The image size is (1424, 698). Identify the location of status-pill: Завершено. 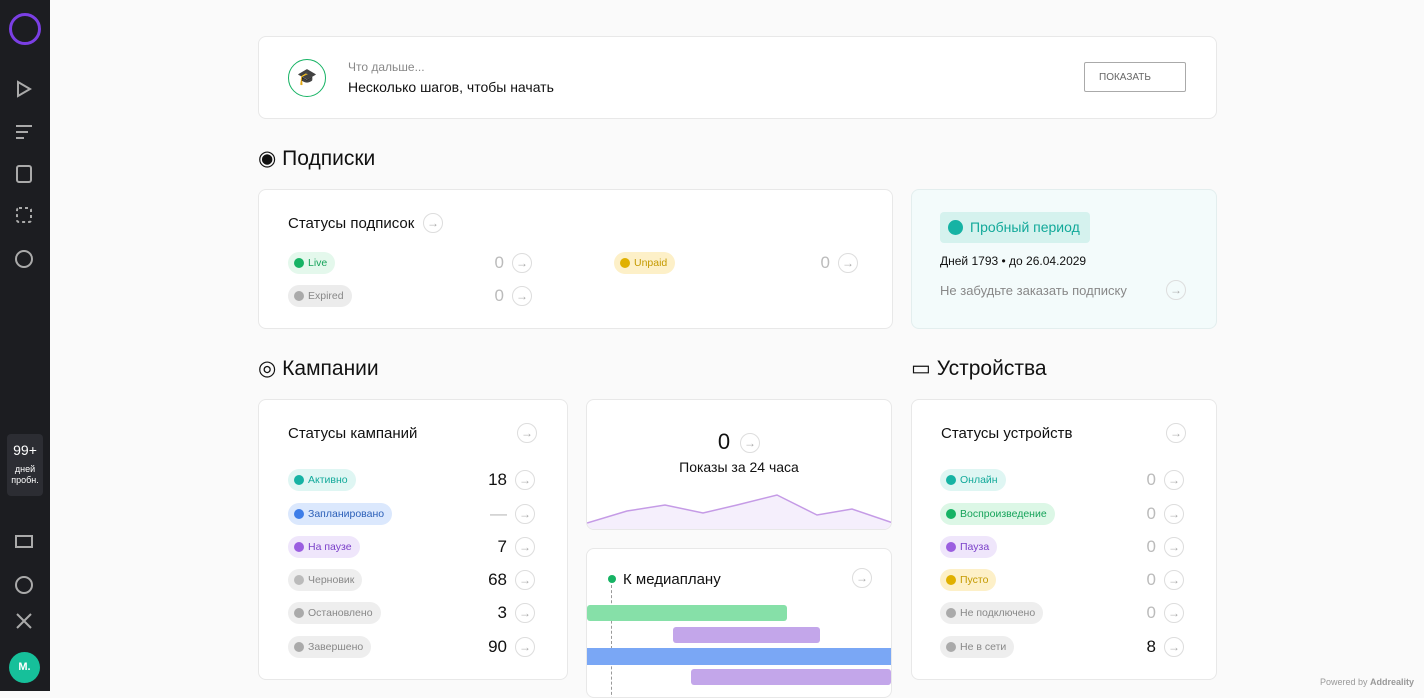
(330, 647).